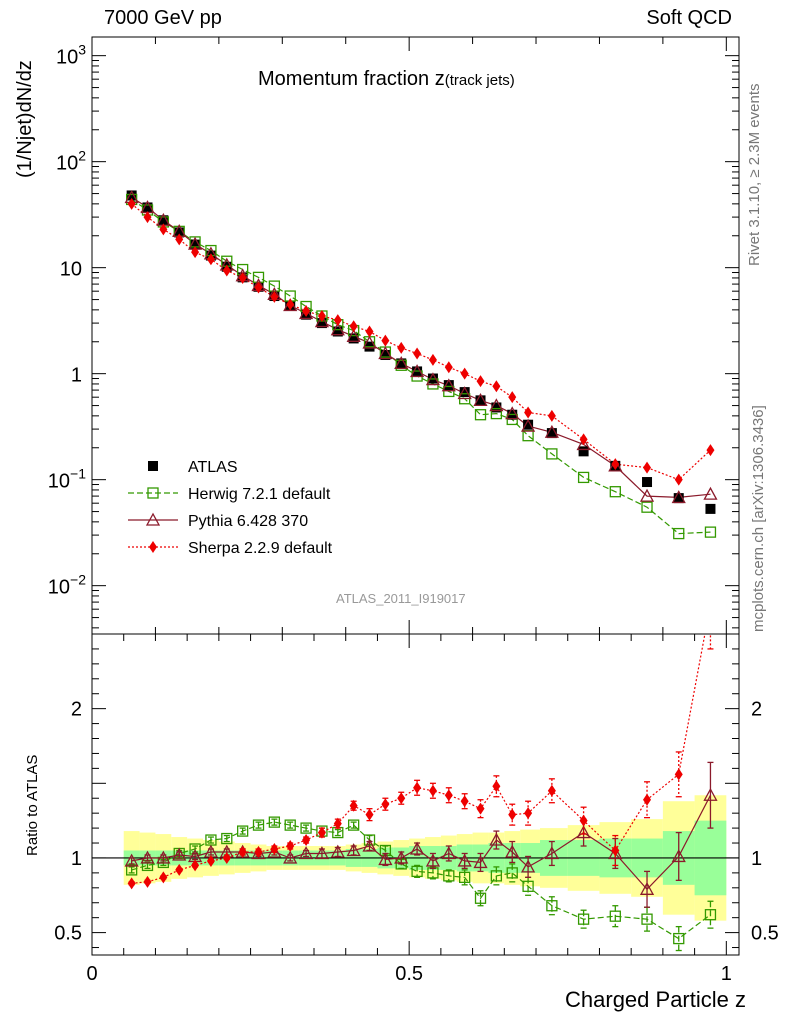 The image size is (786, 1024). I want to click on main-y-tick-label: 10⁻², so click(67, 585).